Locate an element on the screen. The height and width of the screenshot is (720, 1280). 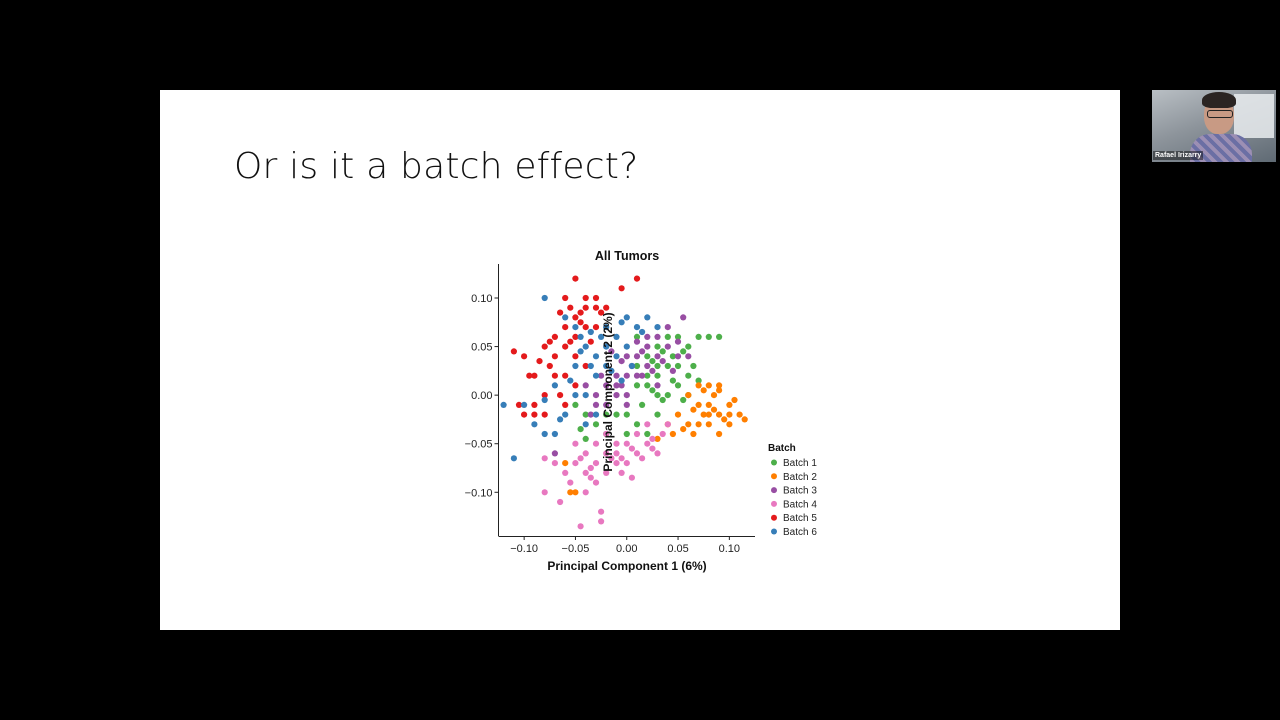
y-tick-label: 0.00 is located at coordinates (481, 396).